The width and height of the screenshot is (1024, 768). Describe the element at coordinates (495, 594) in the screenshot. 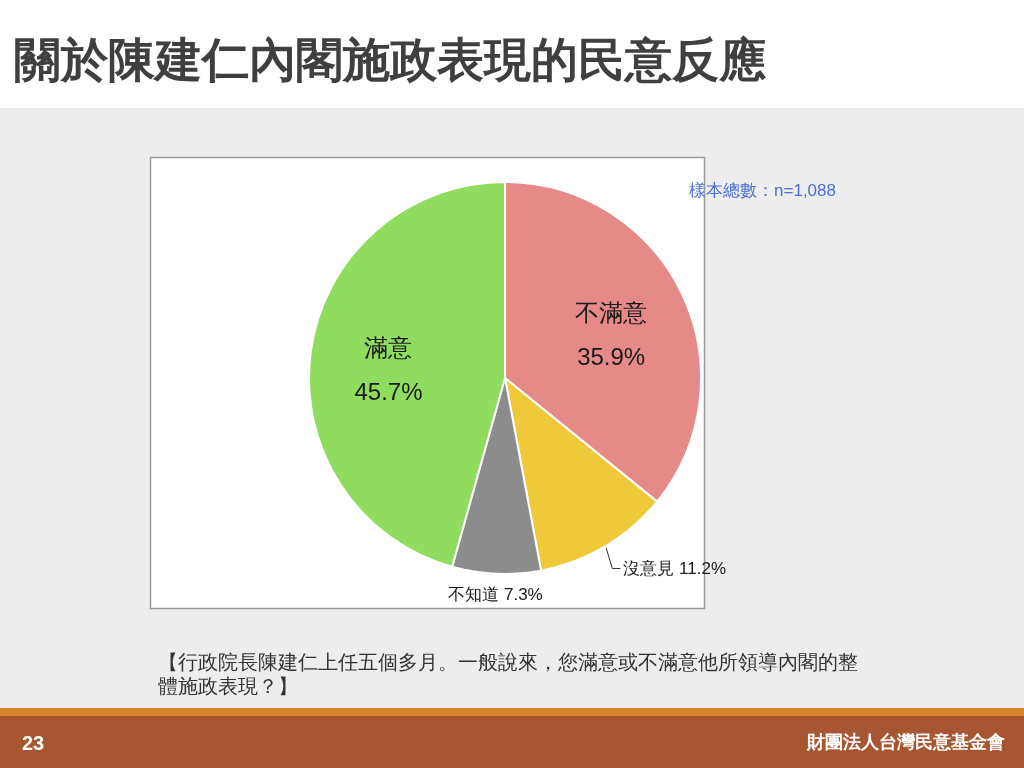

I see `slice-label: 不知道 7.3%` at that location.